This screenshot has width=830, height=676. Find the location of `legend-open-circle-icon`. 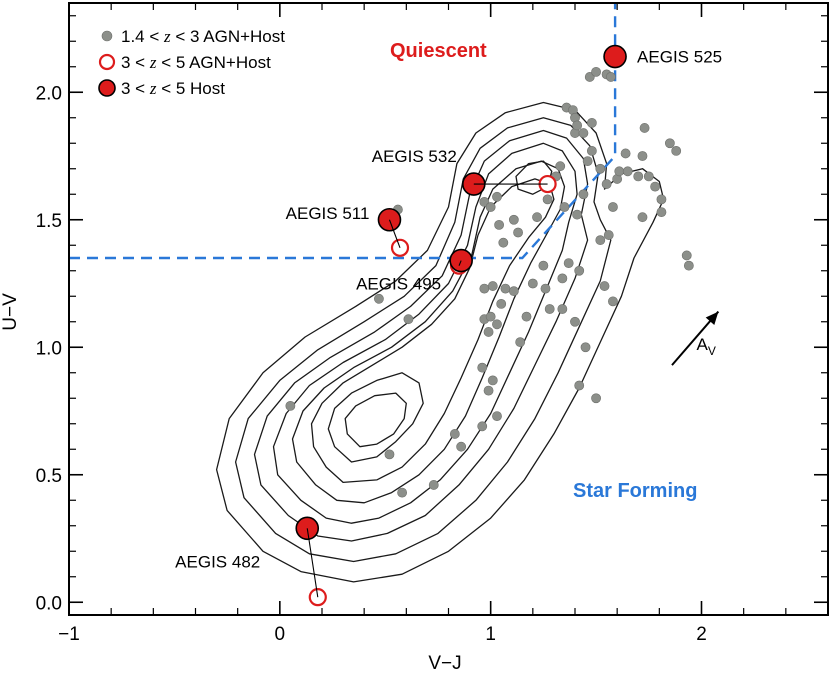

legend-open-circle-icon is located at coordinates (107, 62).